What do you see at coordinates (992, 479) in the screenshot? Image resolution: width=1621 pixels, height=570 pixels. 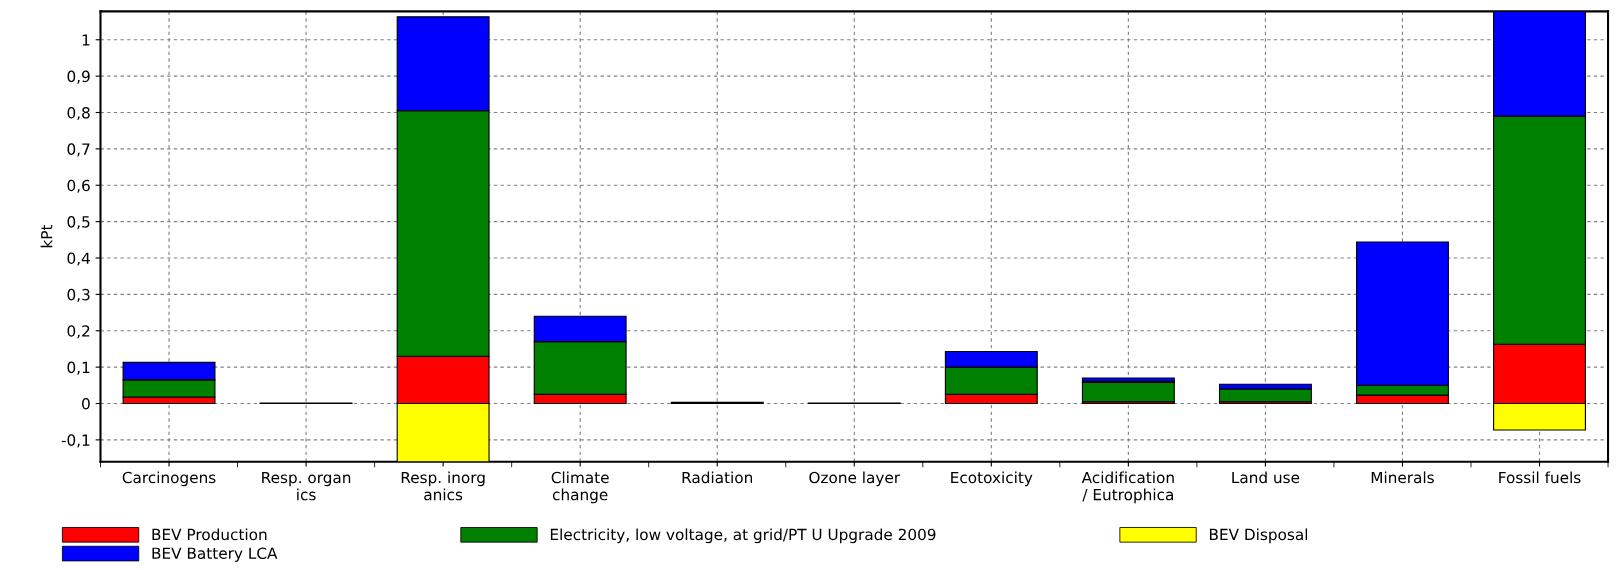 I see `x-tick-label: Ecotoxicity` at bounding box center [992, 479].